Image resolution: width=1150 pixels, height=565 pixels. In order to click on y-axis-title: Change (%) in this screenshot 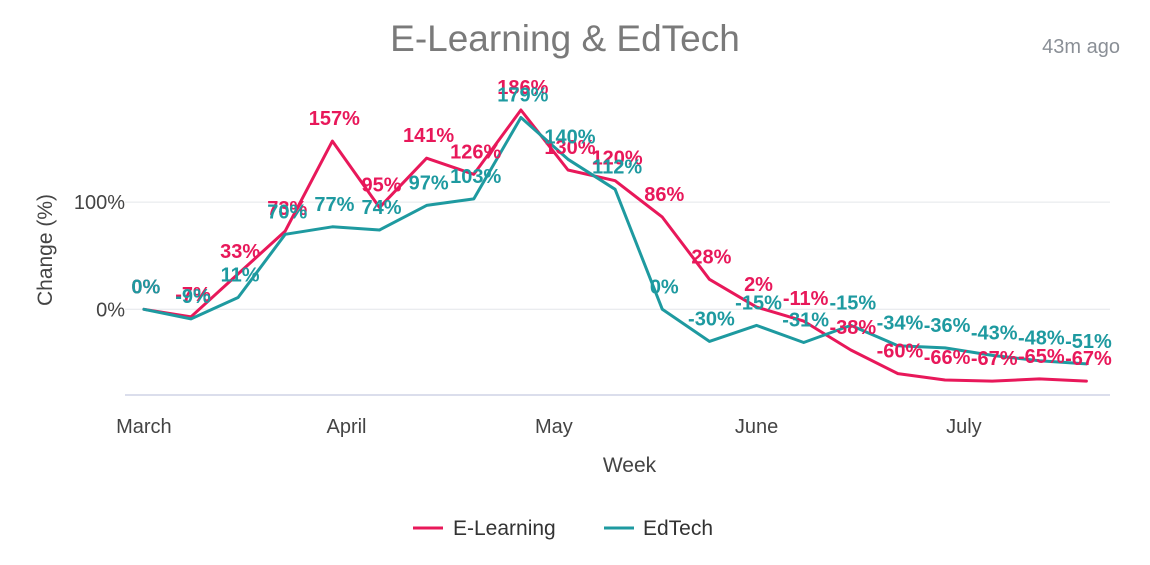, I will do `click(45, 250)`.